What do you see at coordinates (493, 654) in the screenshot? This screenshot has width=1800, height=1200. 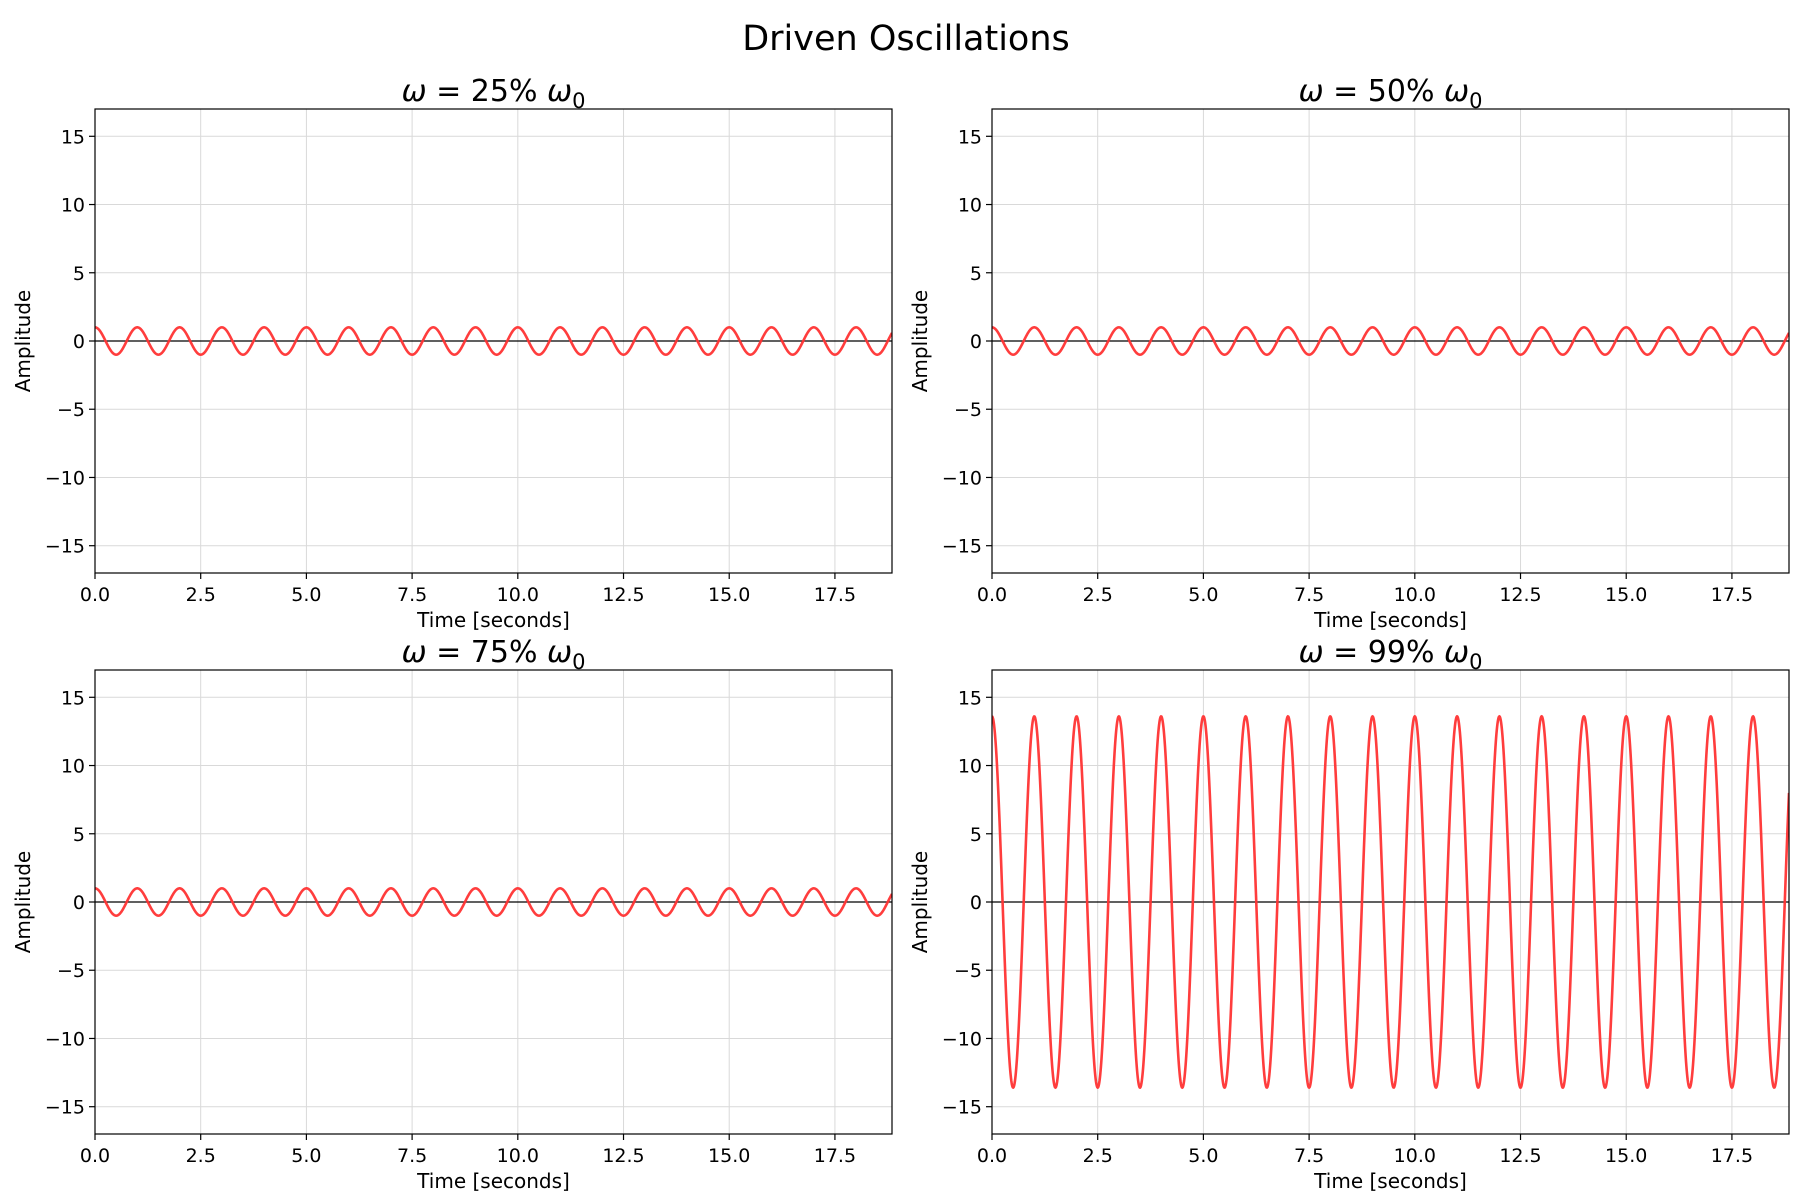 I see `subplot-title: ω = 75% ω0` at bounding box center [493, 654].